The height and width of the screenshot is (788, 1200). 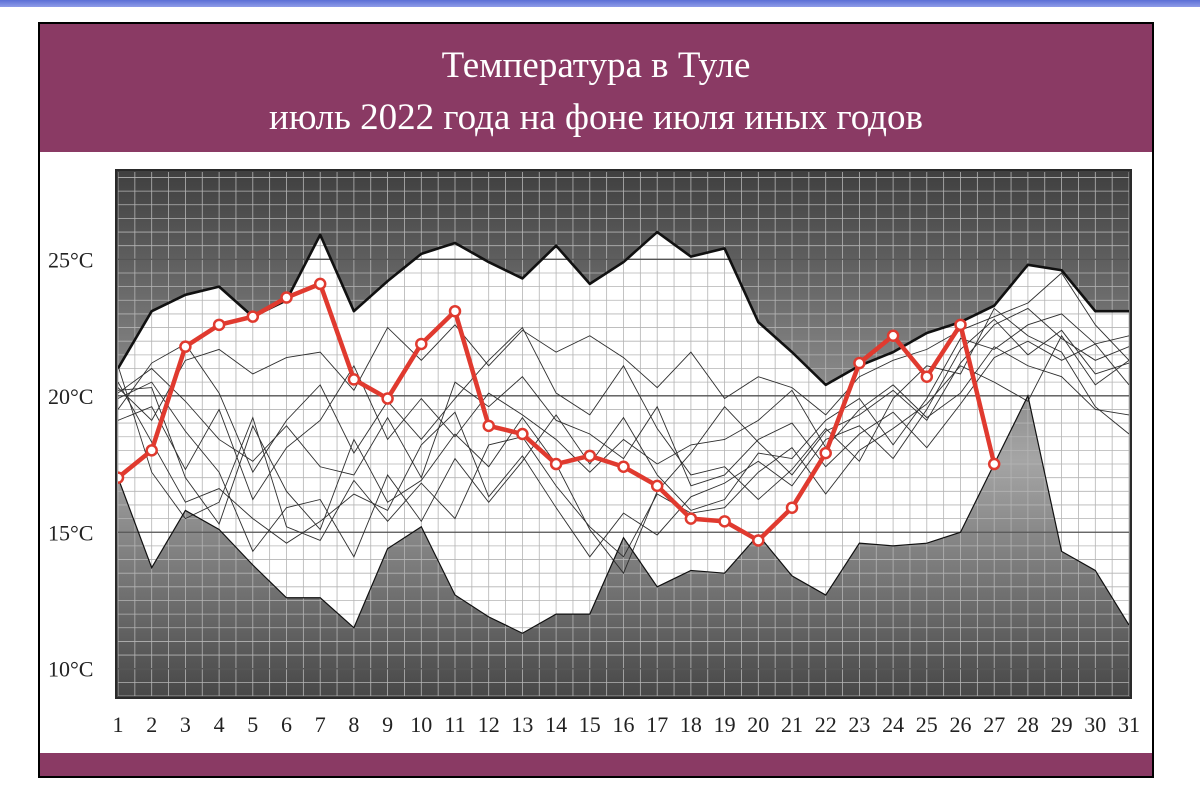 What do you see at coordinates (691, 724) in the screenshot?
I see `x-tick-label: 18` at bounding box center [691, 724].